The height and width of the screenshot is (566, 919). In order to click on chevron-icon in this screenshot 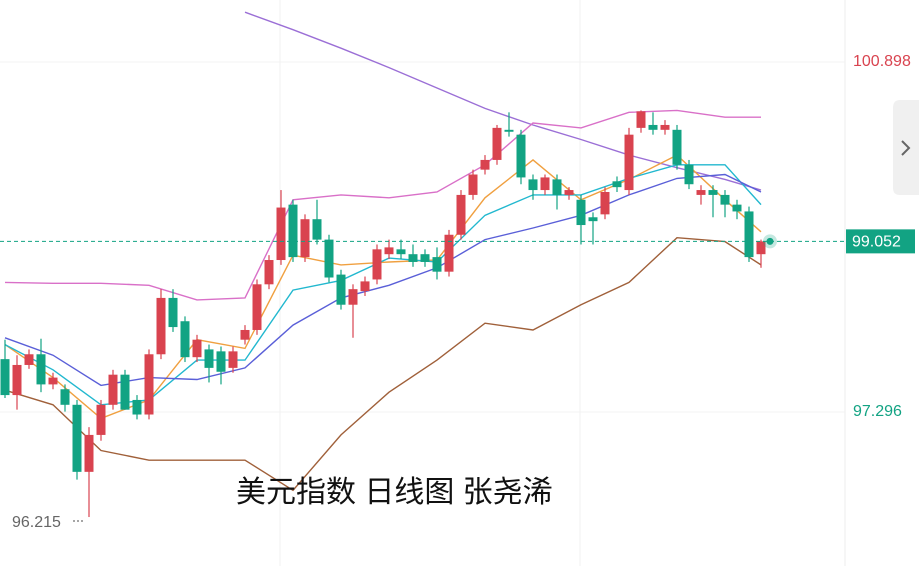, I will do `click(906, 148)`.